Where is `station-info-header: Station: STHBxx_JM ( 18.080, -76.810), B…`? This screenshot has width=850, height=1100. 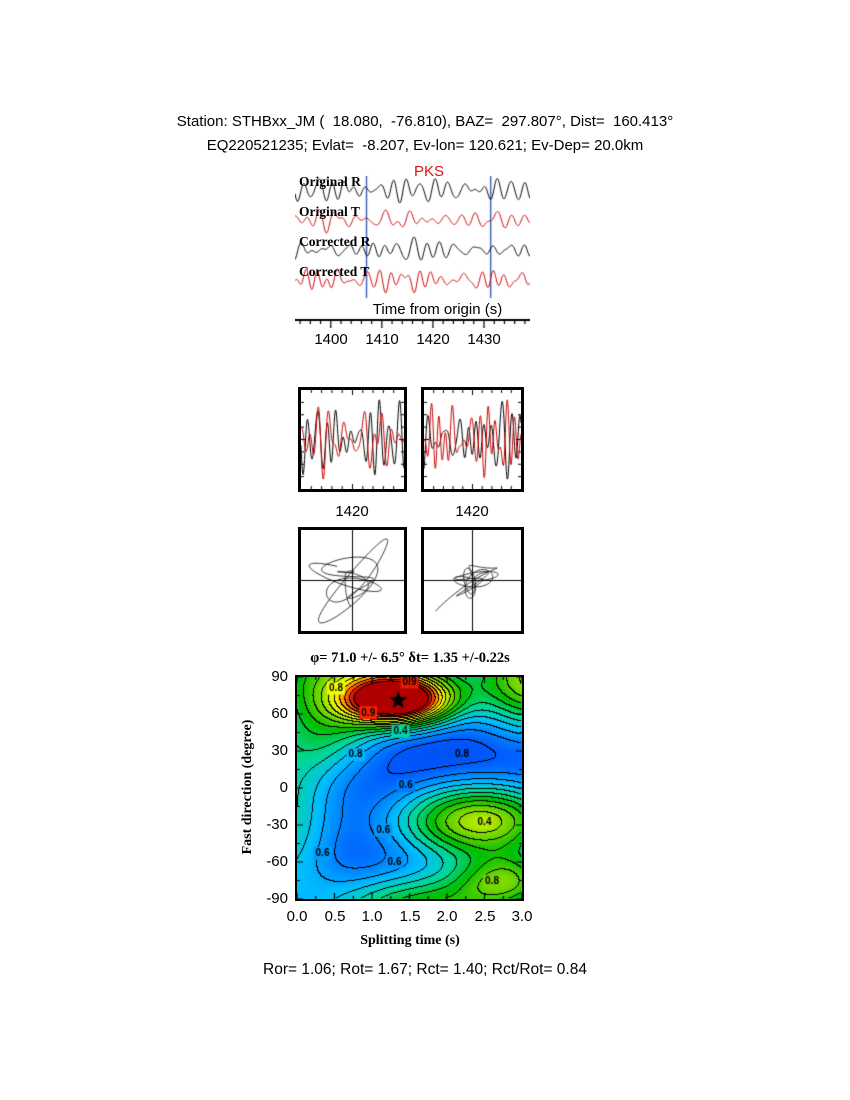 station-info-header: Station: STHBxx_JM ( 18.080, -76.810), B… is located at coordinates (425, 121).